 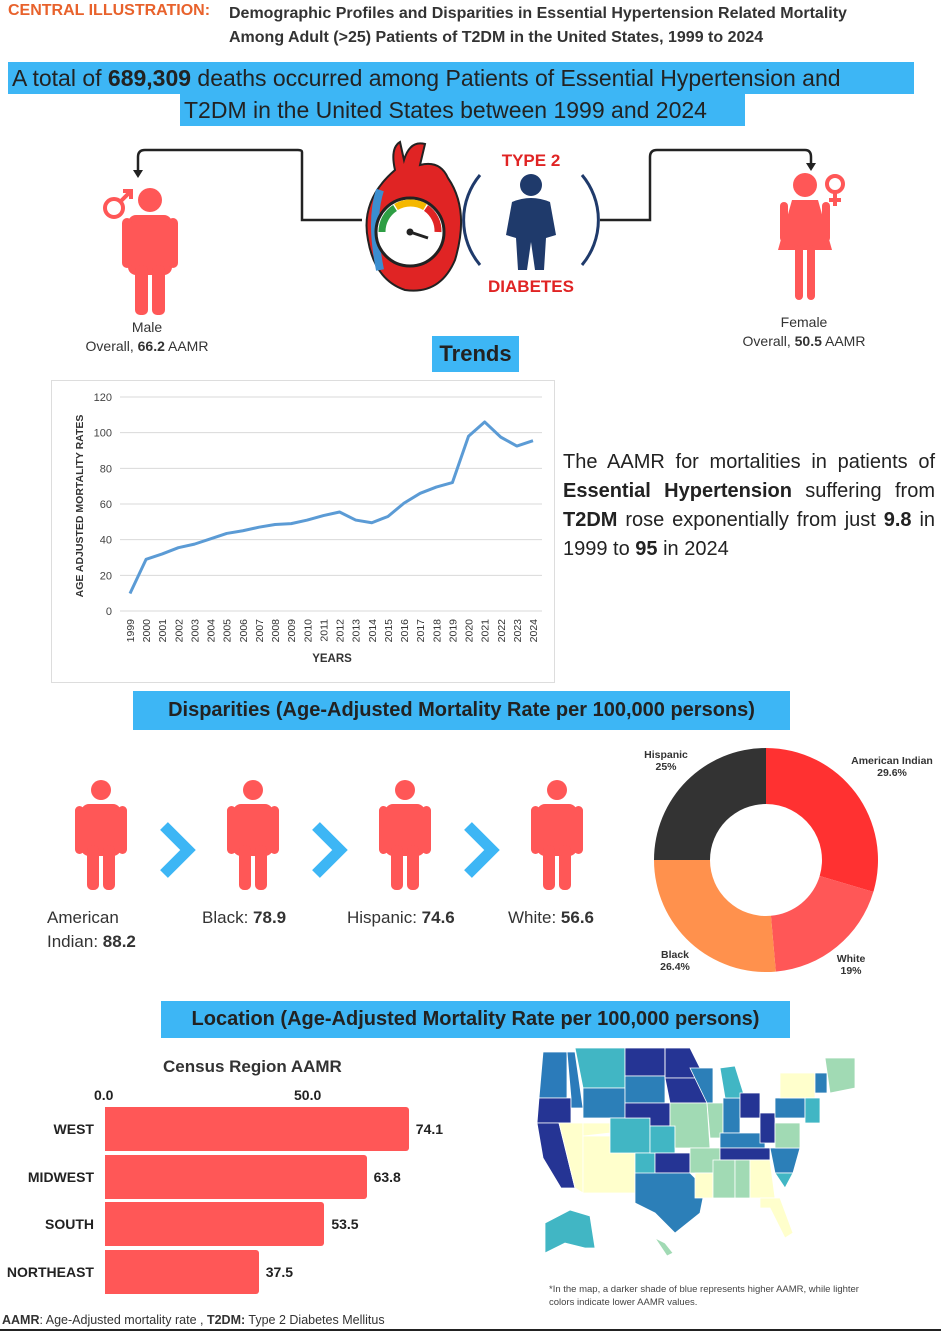 What do you see at coordinates (104, 1095) in the screenshot?
I see `x-tick: 0.0` at bounding box center [104, 1095].